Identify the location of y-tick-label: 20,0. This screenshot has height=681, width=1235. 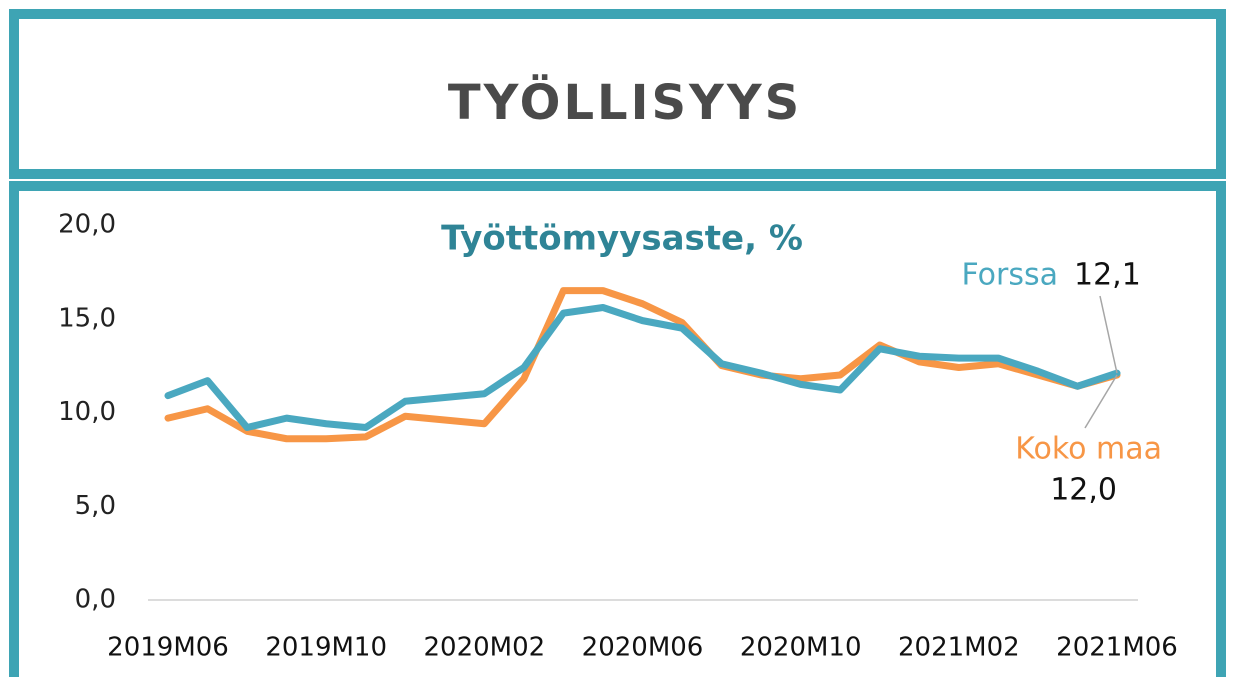
(87, 225).